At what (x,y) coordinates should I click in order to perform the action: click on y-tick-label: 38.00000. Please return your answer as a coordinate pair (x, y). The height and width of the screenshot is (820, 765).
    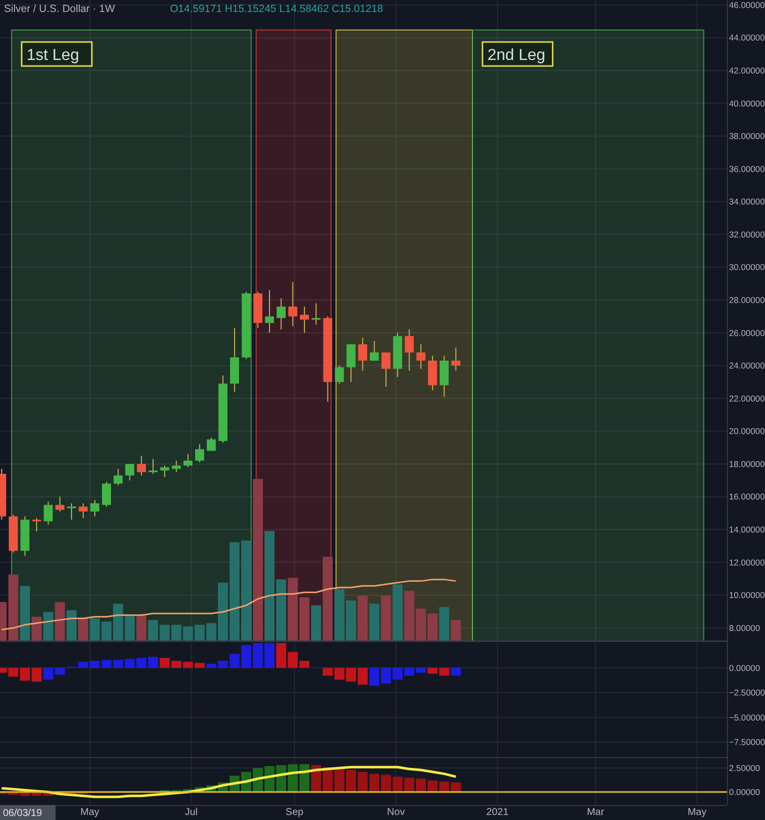
    Looking at the image, I should click on (747, 136).